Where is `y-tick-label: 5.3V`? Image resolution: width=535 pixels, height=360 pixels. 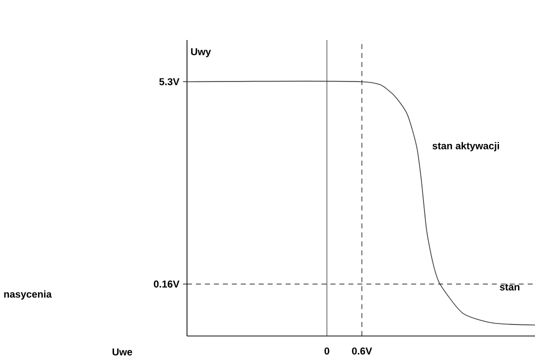
y-tick-label: 5.3V is located at coordinates (169, 82).